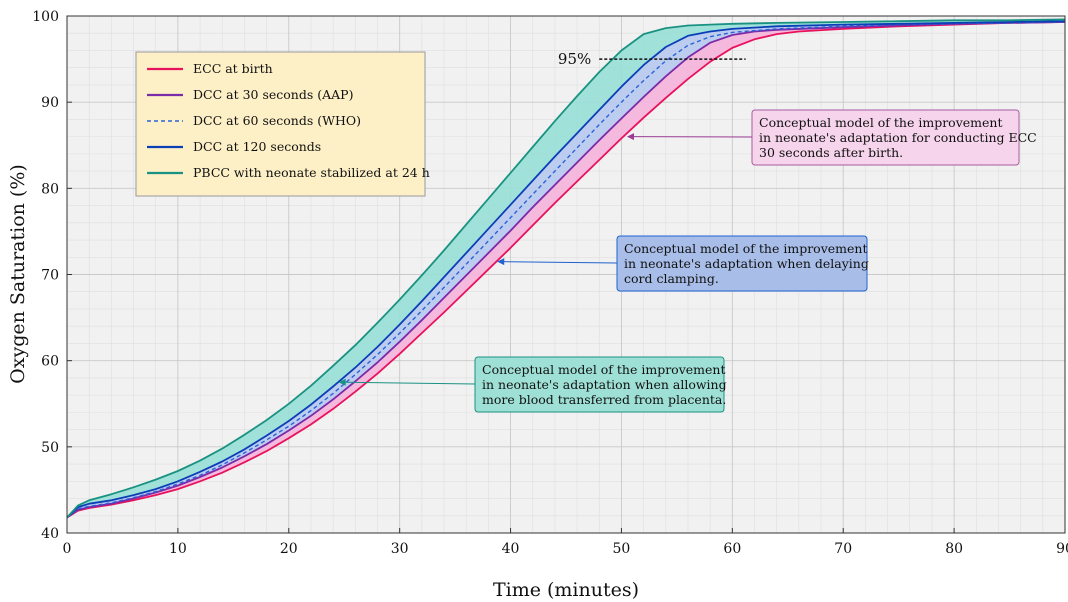 The width and height of the screenshot is (1068, 602). What do you see at coordinates (746, 248) in the screenshot?
I see `annotation-dcc-line-1: Conceptual model of the improvement` at bounding box center [746, 248].